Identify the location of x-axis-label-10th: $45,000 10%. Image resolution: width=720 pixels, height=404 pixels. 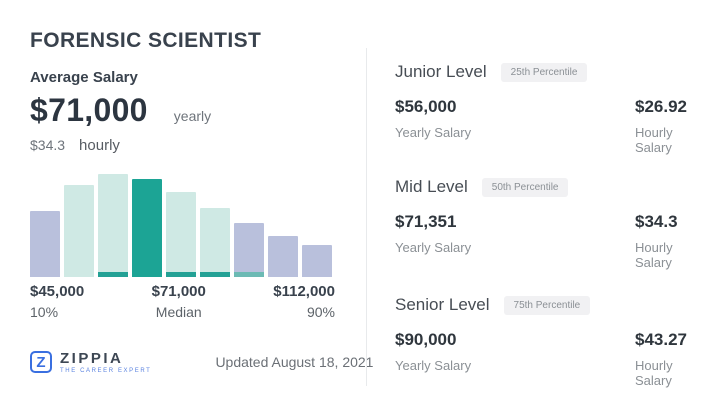
(57, 301).